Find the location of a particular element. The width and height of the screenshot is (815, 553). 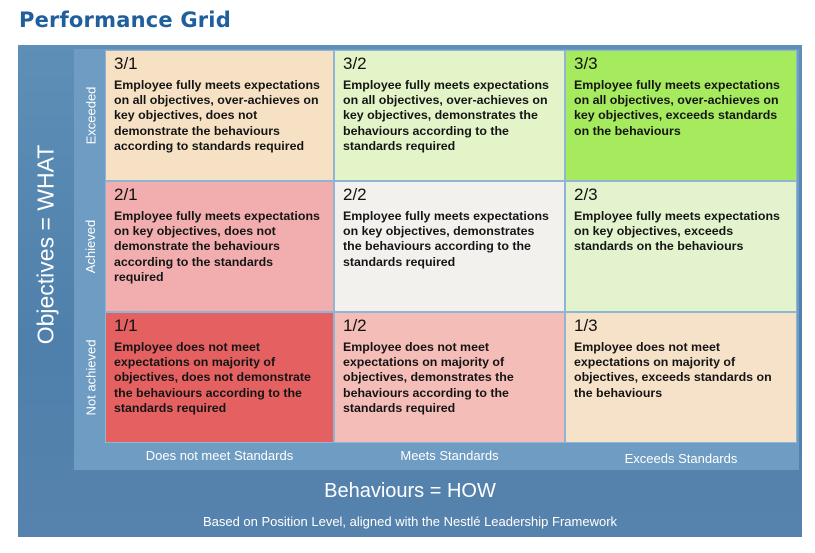

row-label-text: Achieved is located at coordinates (91, 246).